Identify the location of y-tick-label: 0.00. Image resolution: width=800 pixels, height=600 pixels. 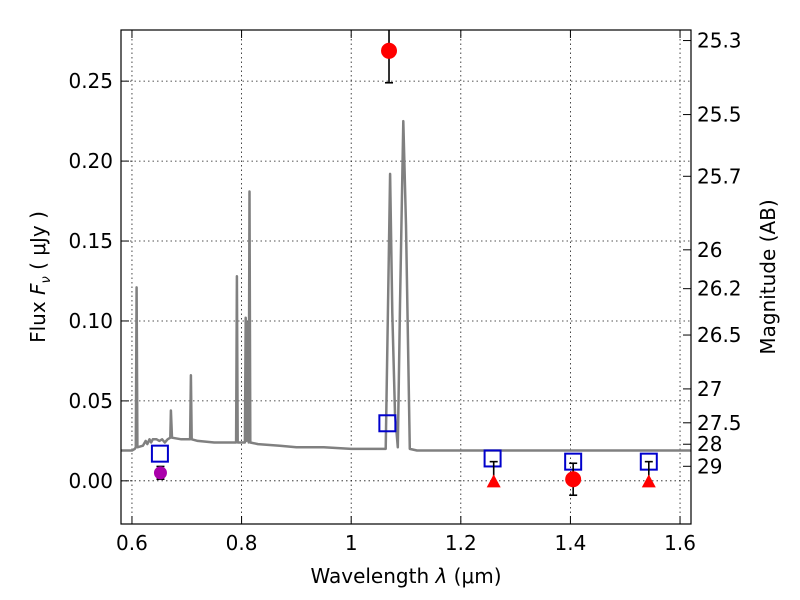
(90, 481).